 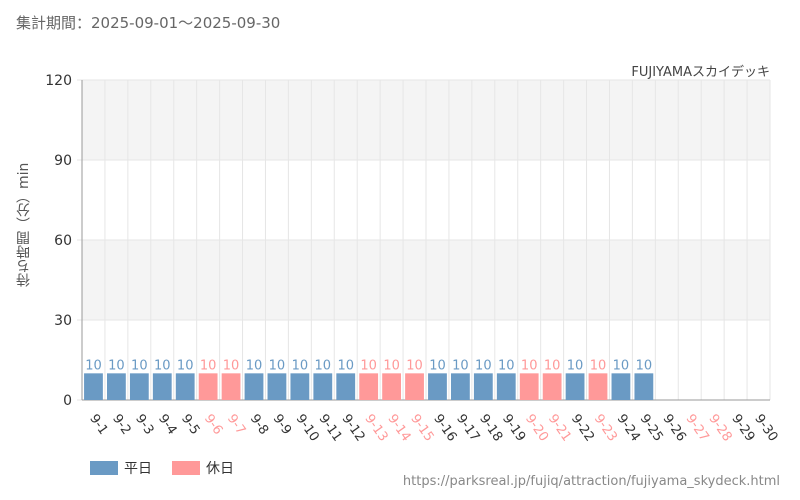 What do you see at coordinates (700, 72) in the screenshot?
I see `attraction-name: FUJIYAMAスカイデッキ` at bounding box center [700, 72].